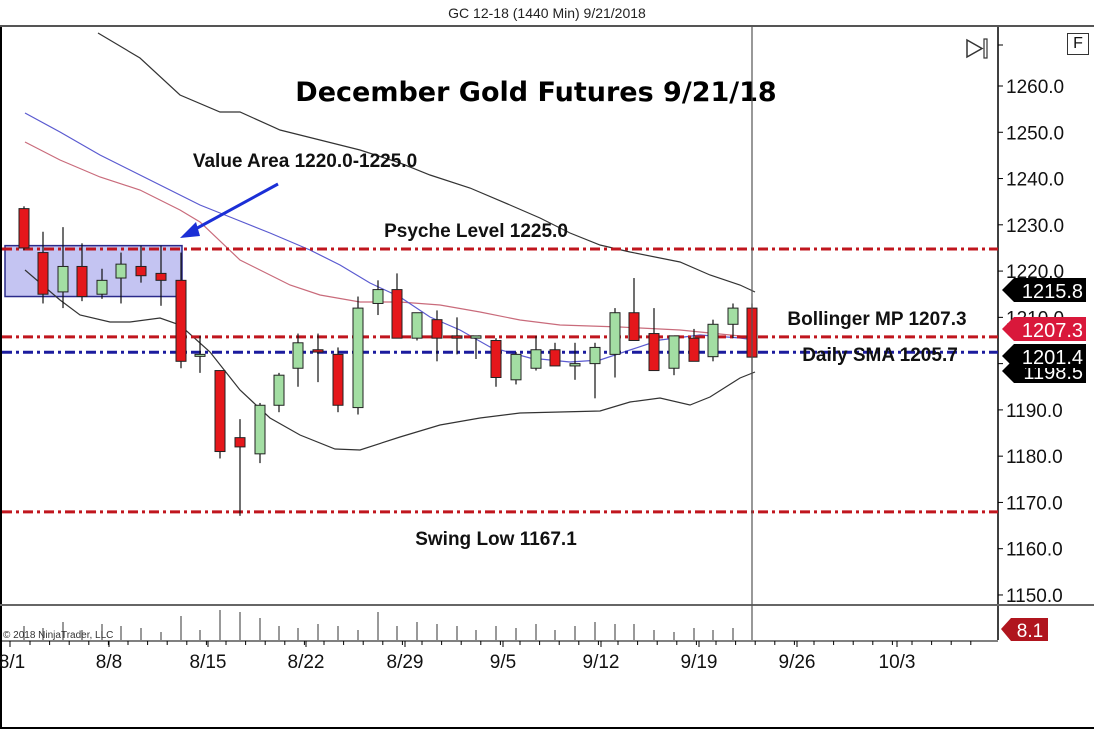 This screenshot has height=729, width=1094. Describe the element at coordinates (1030, 631) in the screenshot. I see `volume-marker-label: 8.1` at that location.